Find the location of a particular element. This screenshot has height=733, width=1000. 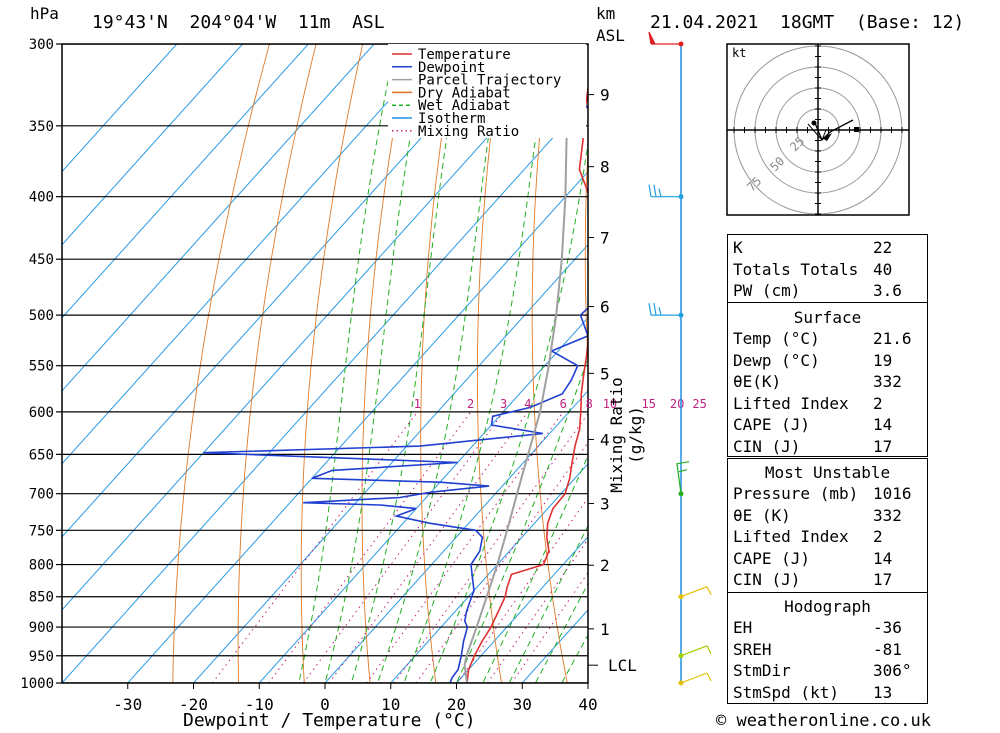

hodograph-value: -81 is located at coordinates (887, 649).